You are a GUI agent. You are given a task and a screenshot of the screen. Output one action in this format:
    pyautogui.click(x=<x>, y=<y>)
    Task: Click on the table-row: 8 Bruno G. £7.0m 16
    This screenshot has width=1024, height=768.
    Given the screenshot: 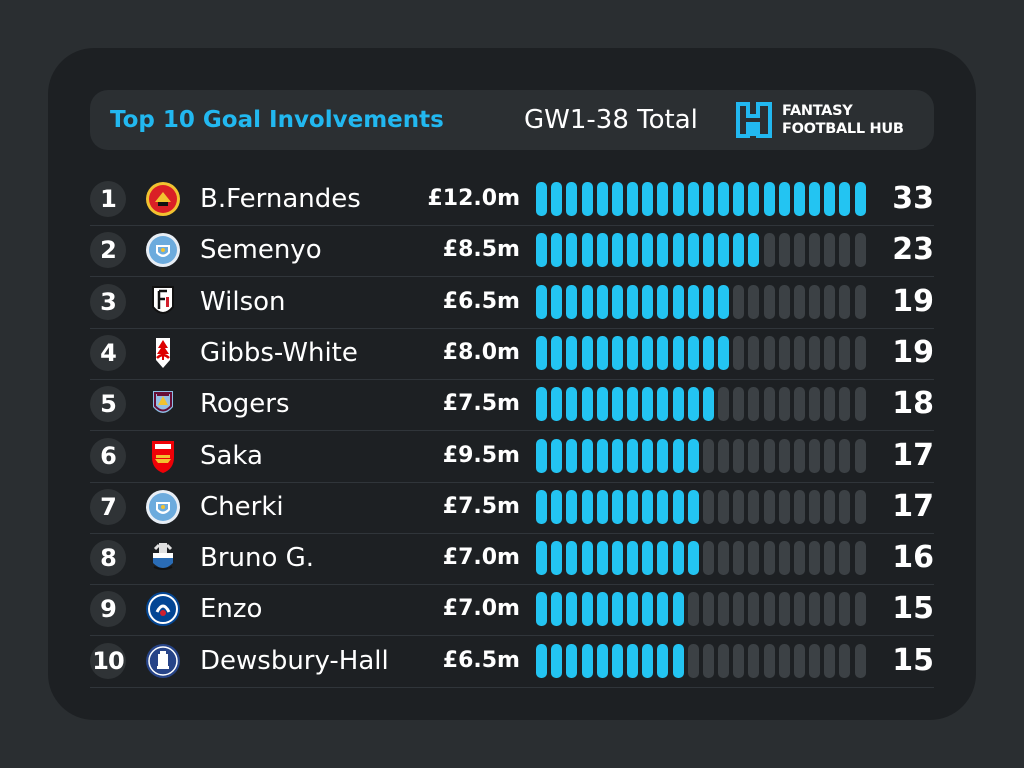 What is the action you would take?
    pyautogui.click(x=512, y=559)
    